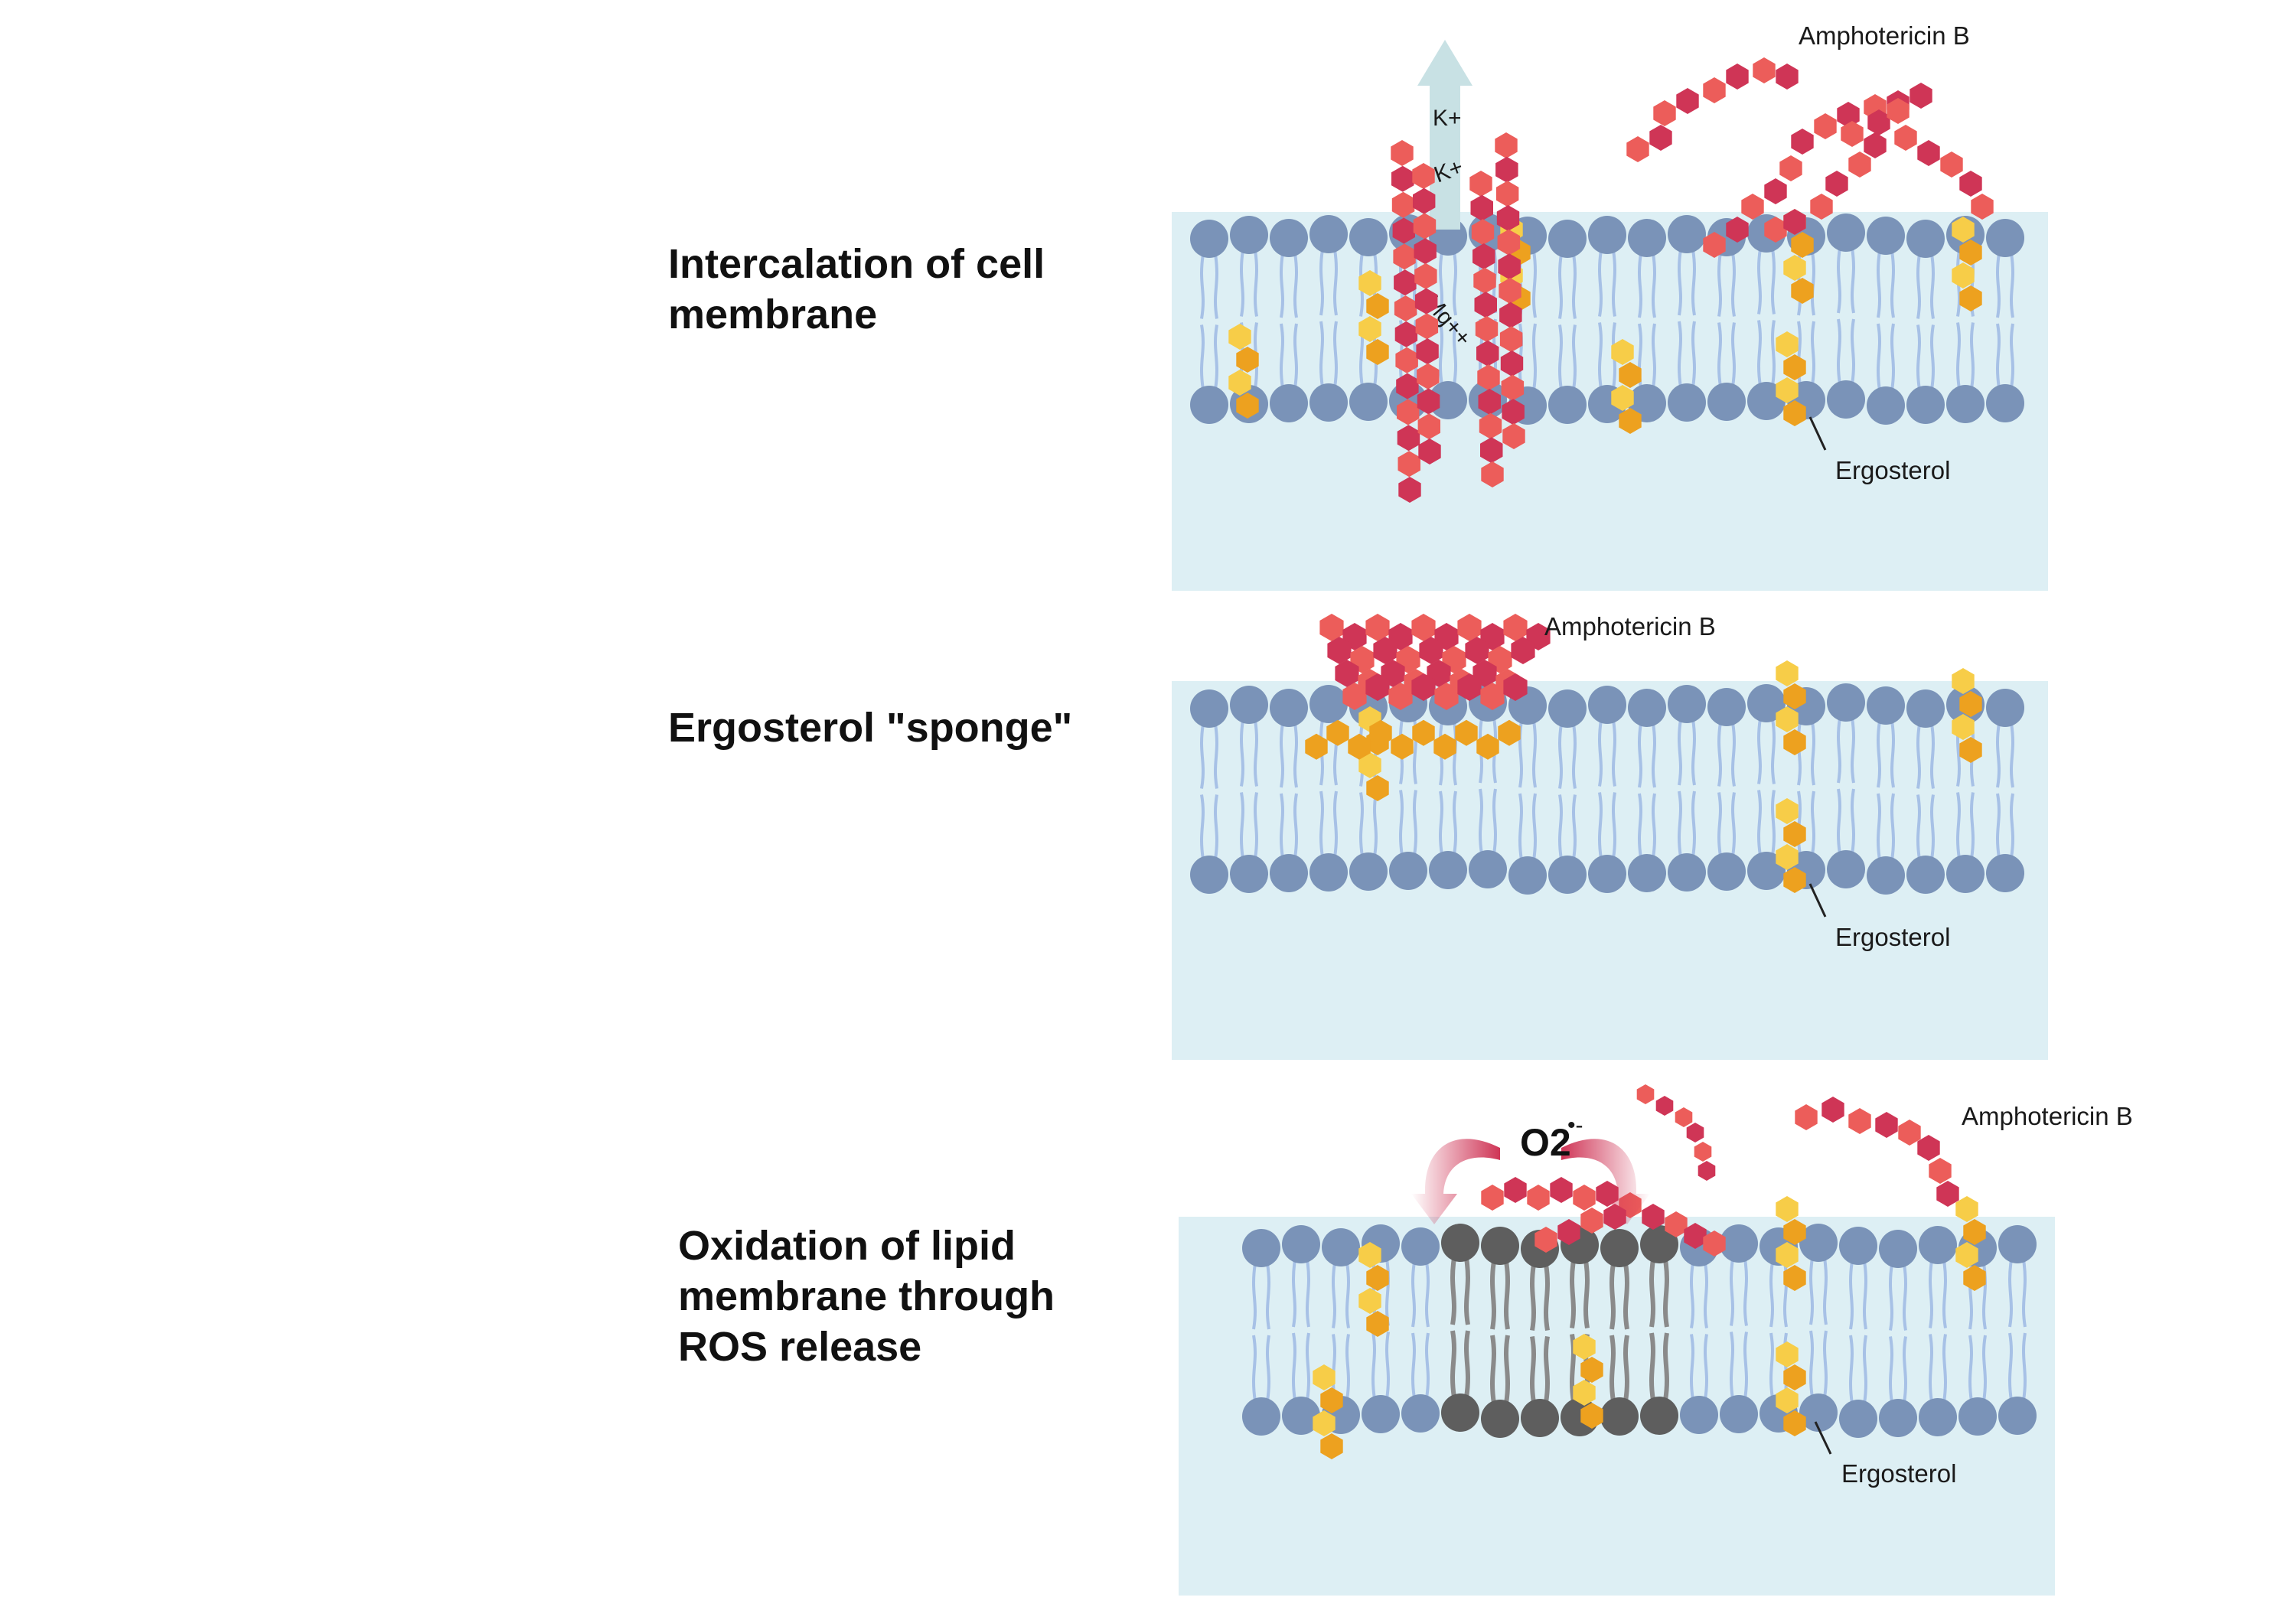 Image resolution: width=2296 pixels, height=1607 pixels. What do you see at coordinates (1630, 626) in the screenshot?
I see `amphotericin-b-label: Amphotericin B` at bounding box center [1630, 626].